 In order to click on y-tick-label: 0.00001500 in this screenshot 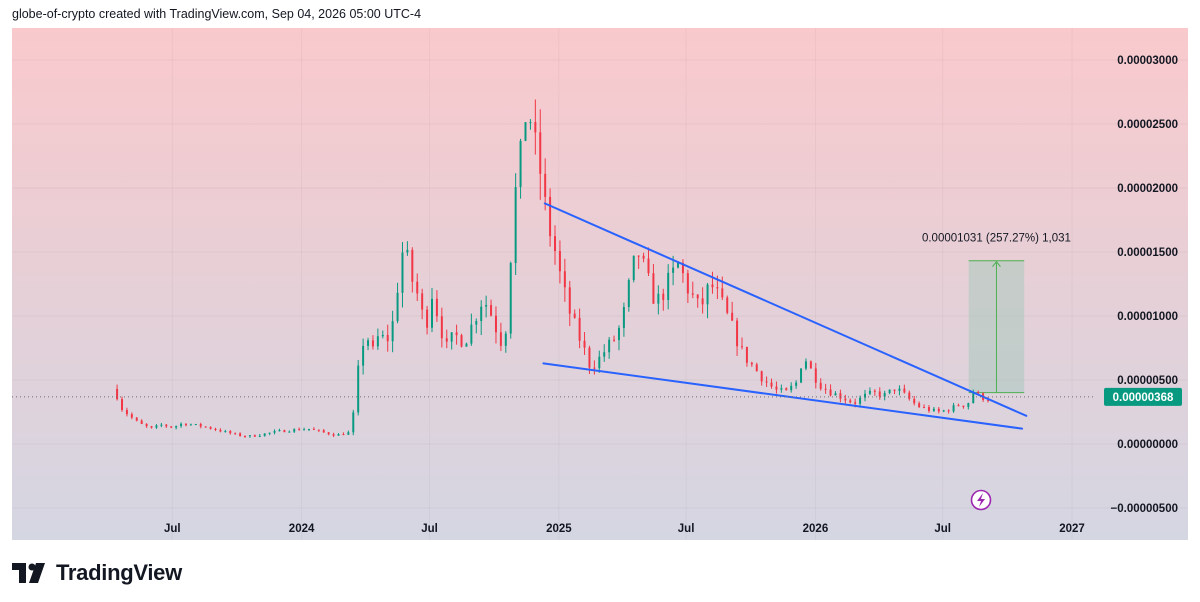, I will do `click(1147, 253)`.